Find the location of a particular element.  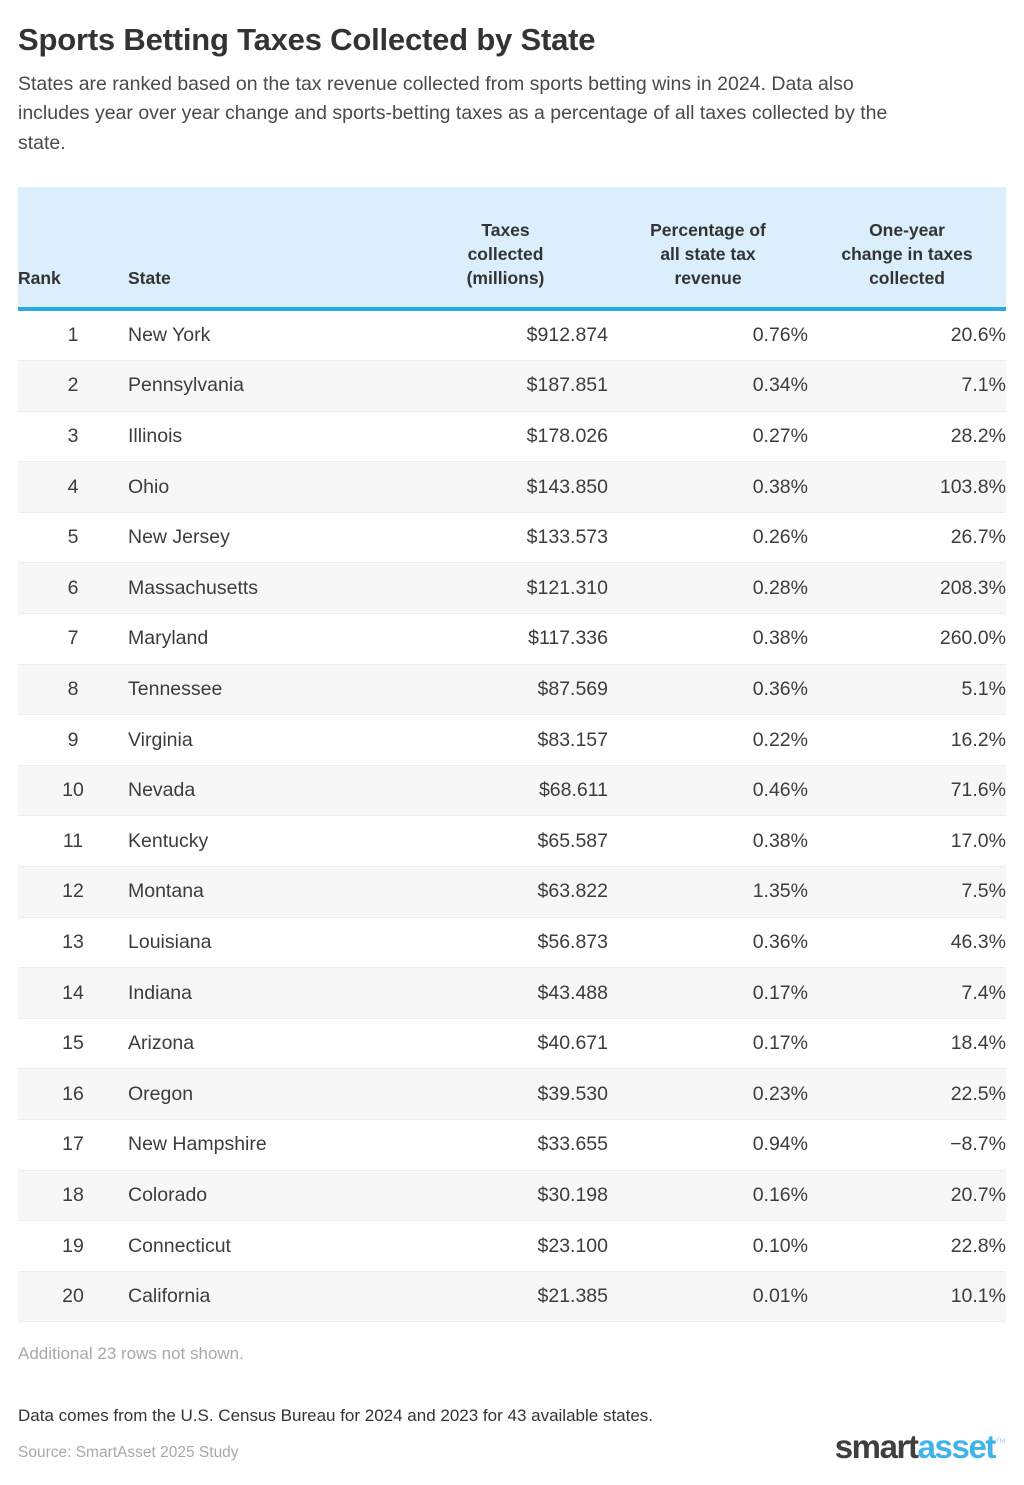

table-row: 2 Pennsylvania $187.851 0.34% 7.1% is located at coordinates (512, 386).